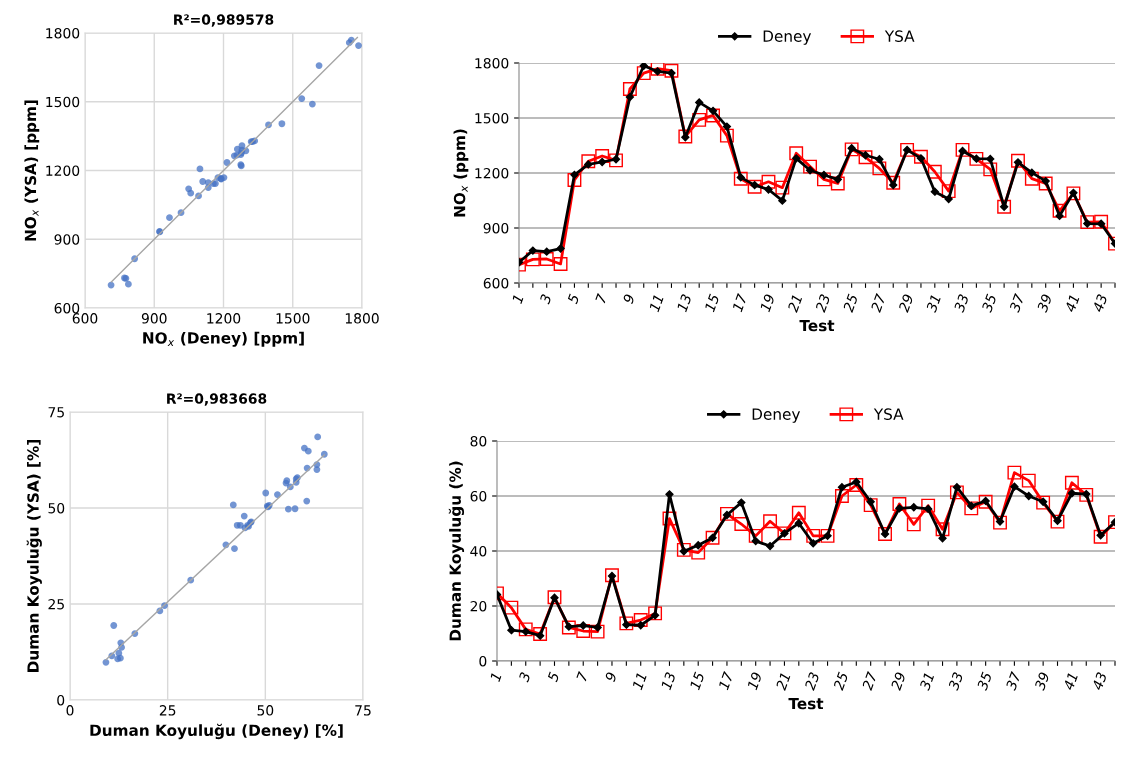 The height and width of the screenshot is (758, 1136). What do you see at coordinates (223, 339) in the screenshot?
I see `x-axis-title: NO$_{x}$ (Deney) [ppm]` at bounding box center [223, 339].